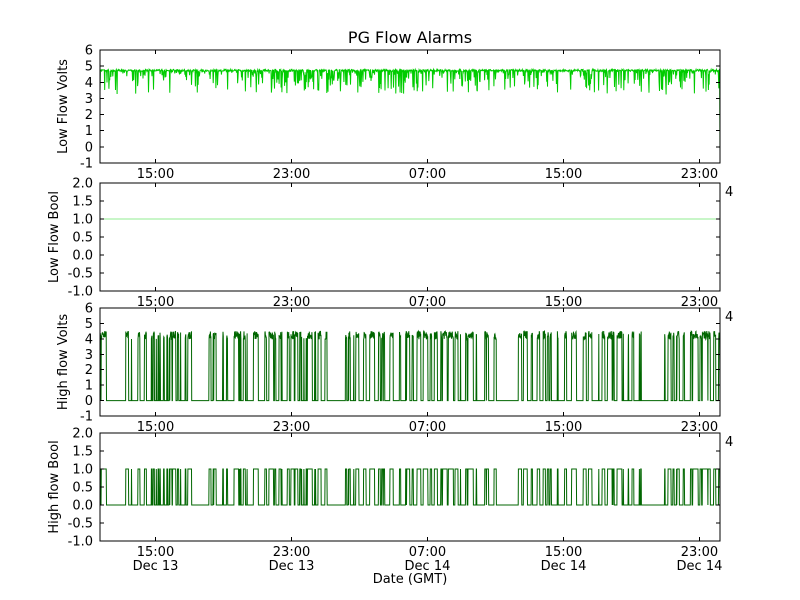  I want to click on series-high-flow-volts, so click(410, 365).